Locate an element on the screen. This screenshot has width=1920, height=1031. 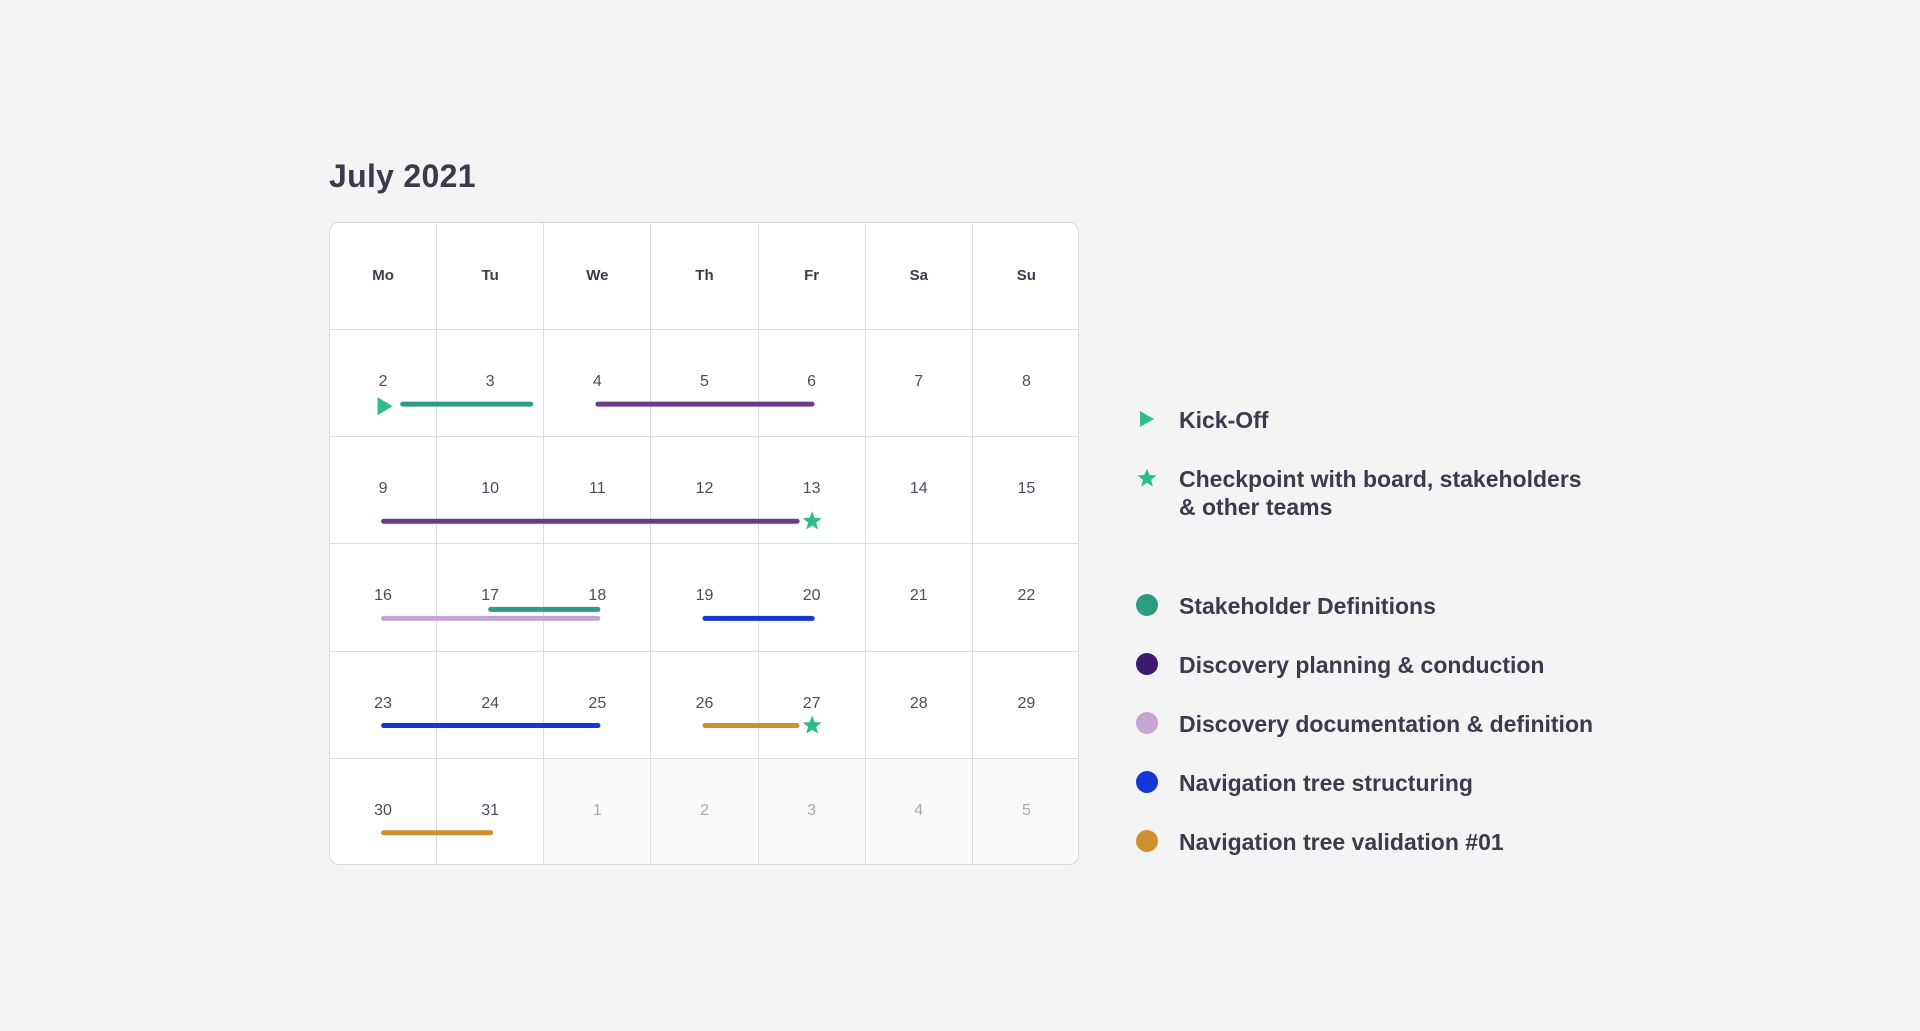
day-cell: 30 is located at coordinates (384, 811).